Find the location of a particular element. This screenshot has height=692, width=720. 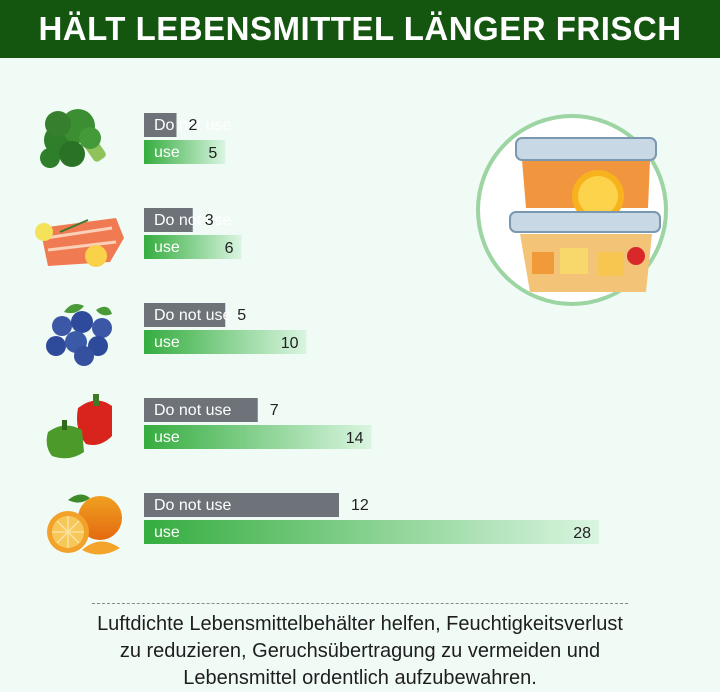

value-label-use-salmon: 6 is located at coordinates (229, 248).